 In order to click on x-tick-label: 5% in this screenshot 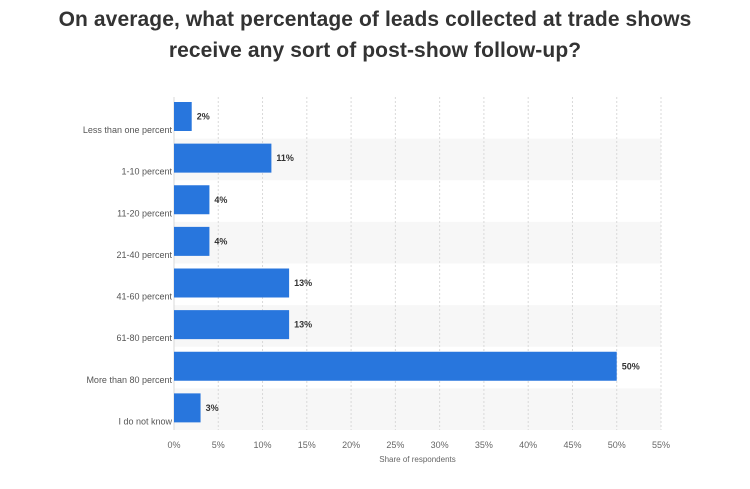, I will do `click(218, 445)`.